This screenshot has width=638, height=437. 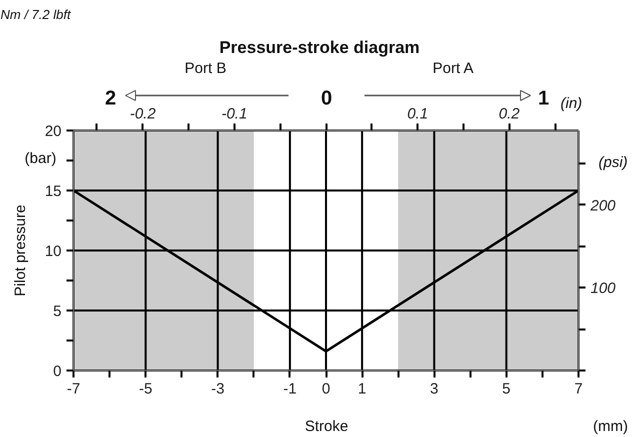 I want to click on x-tick-label: -3, so click(x=217, y=389).